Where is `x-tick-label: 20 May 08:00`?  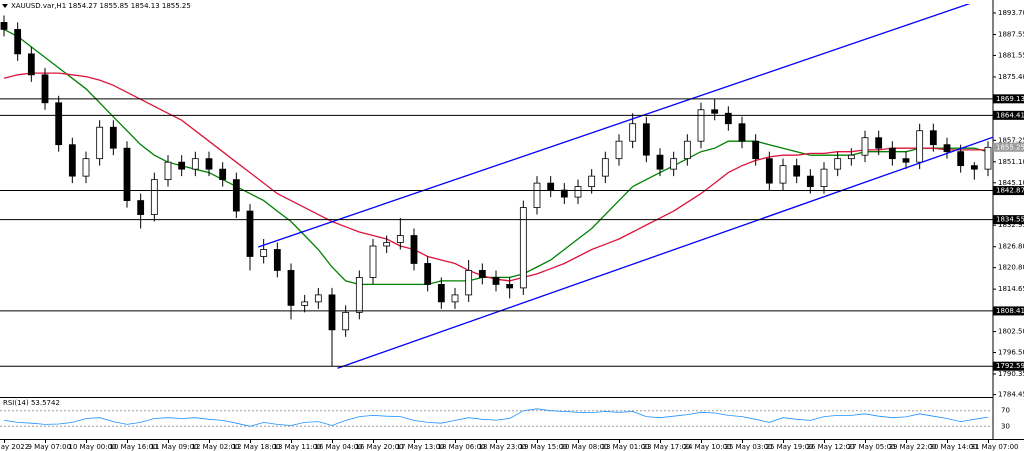 x-tick-label: 20 May 08:00 is located at coordinates (585, 447).